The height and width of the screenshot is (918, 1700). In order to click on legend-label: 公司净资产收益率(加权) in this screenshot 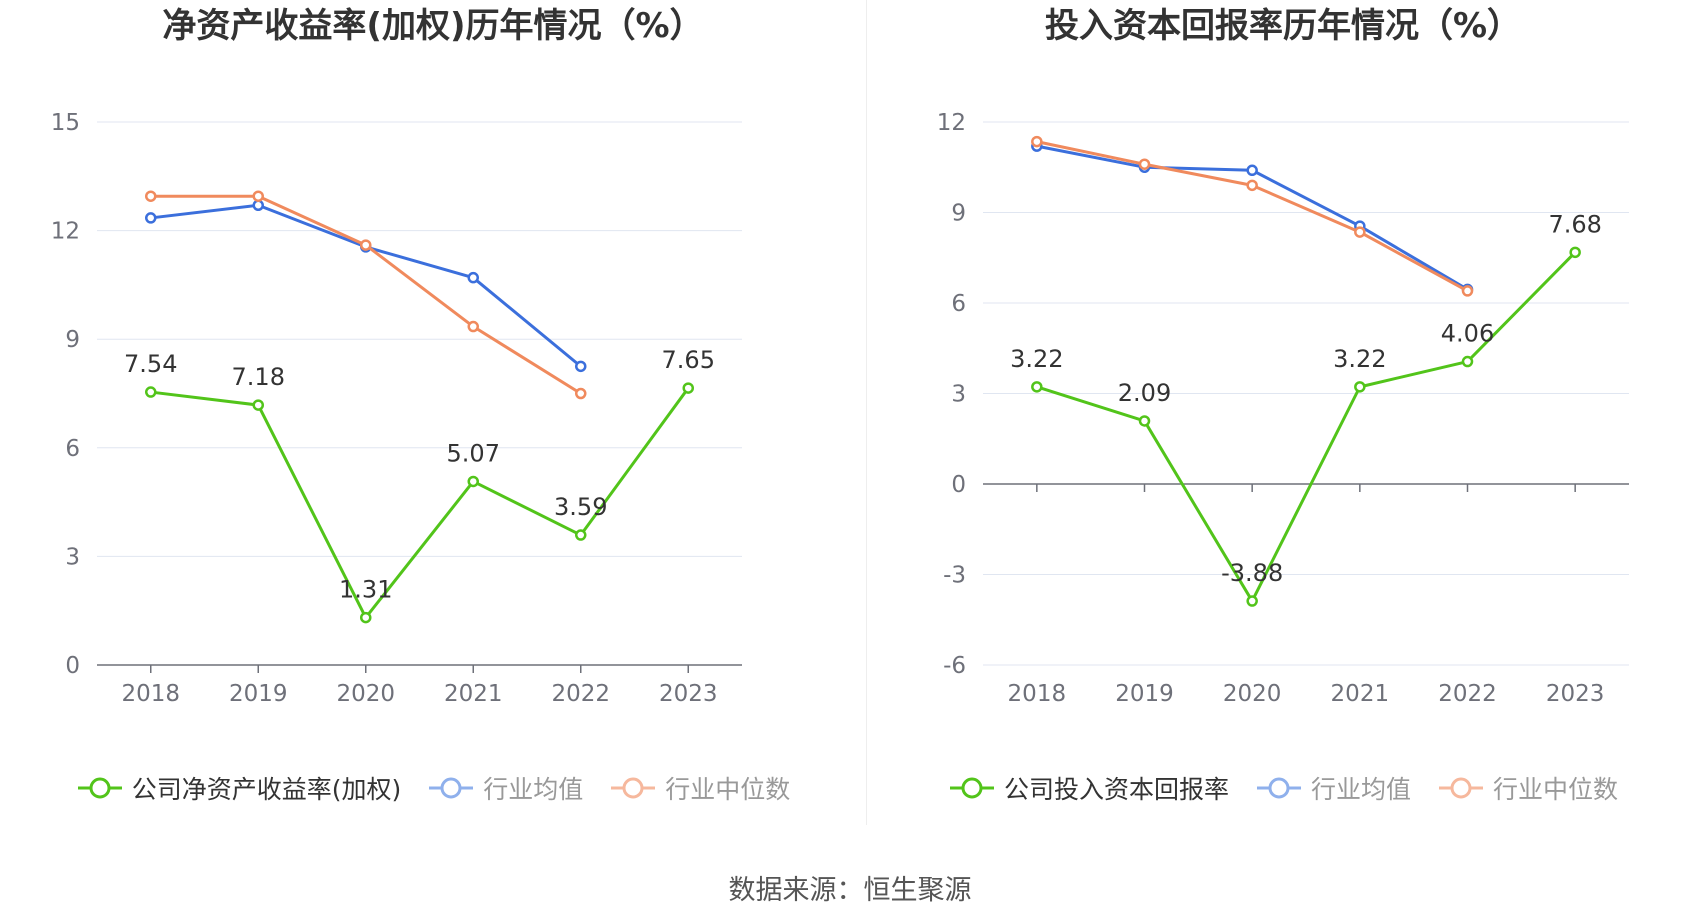, I will do `click(266, 789)`.